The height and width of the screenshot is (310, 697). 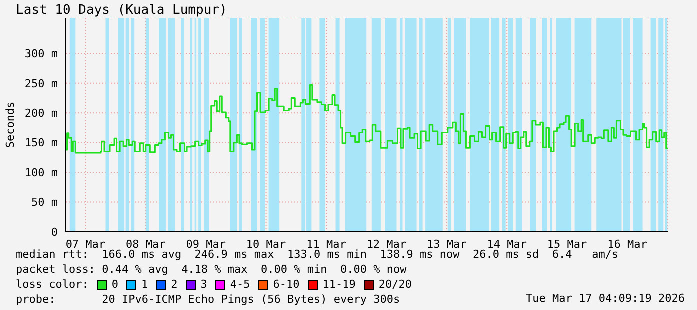 What do you see at coordinates (86, 244) in the screenshot?
I see `x-tick-label: 07 Mar` at bounding box center [86, 244].